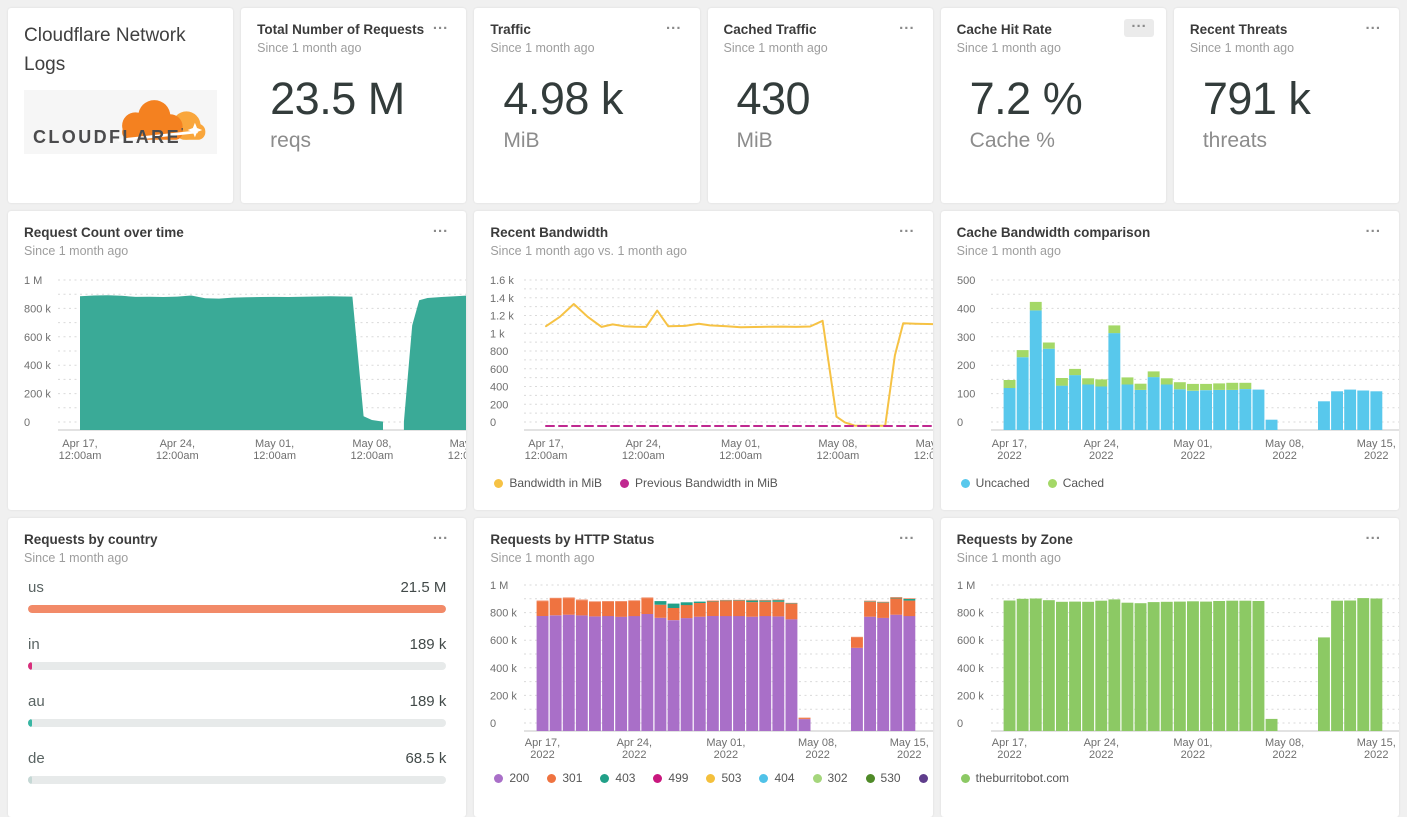 The height and width of the screenshot is (817, 1407). What do you see at coordinates (723, 778) in the screenshot?
I see `legend-item: 503` at bounding box center [723, 778].